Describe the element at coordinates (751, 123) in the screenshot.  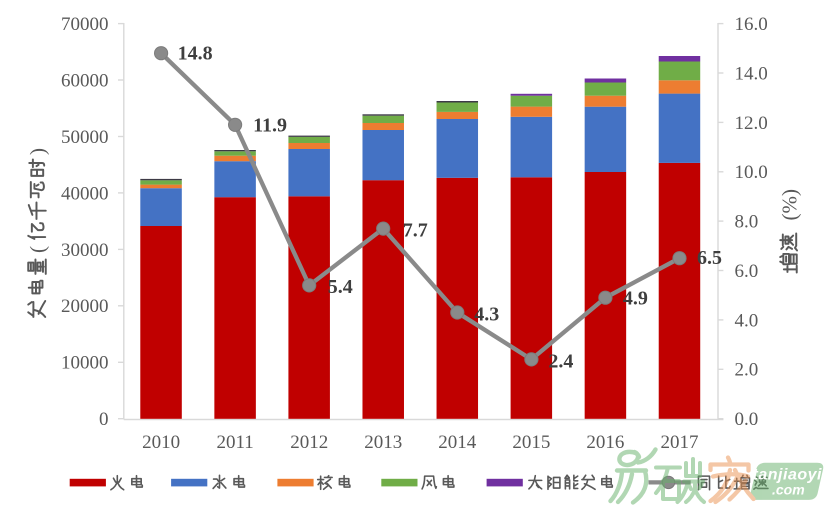
I see `svg-text: 12.0` at that location.